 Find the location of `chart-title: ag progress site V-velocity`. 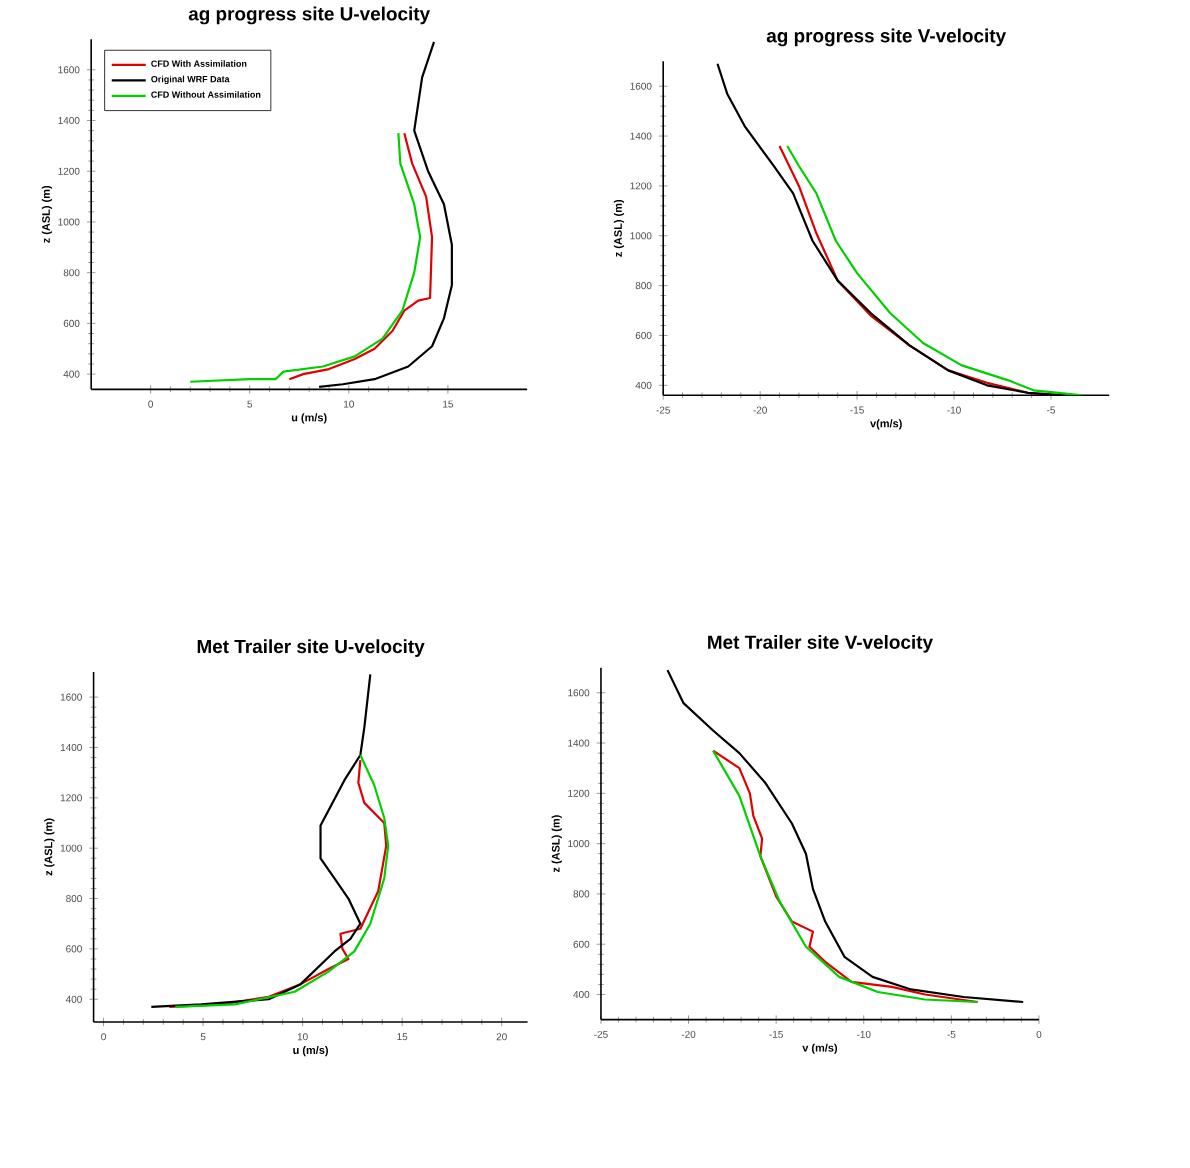

chart-title: ag progress site V-velocity is located at coordinates (886, 37).